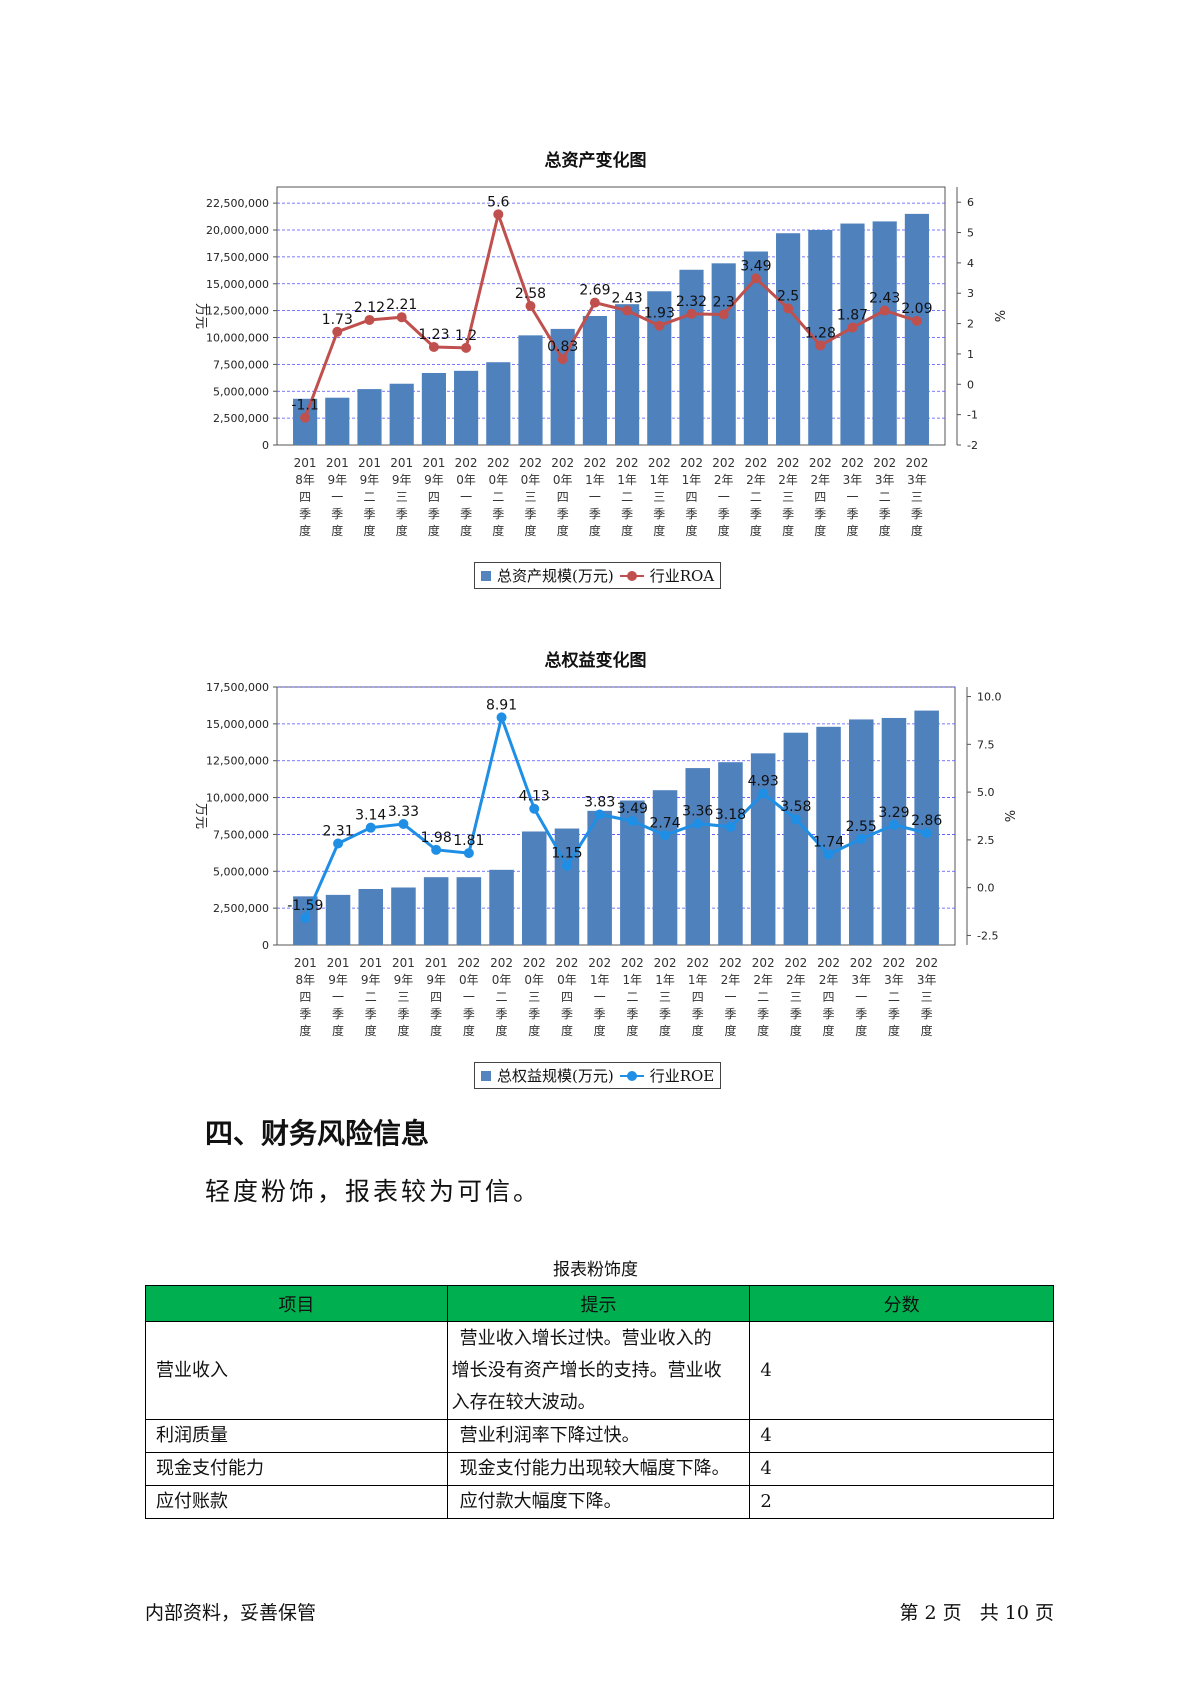 Image resolution: width=1191 pixels, height=1684 pixels. I want to click on y-tick-label: 22,500,000, so click(237, 203).